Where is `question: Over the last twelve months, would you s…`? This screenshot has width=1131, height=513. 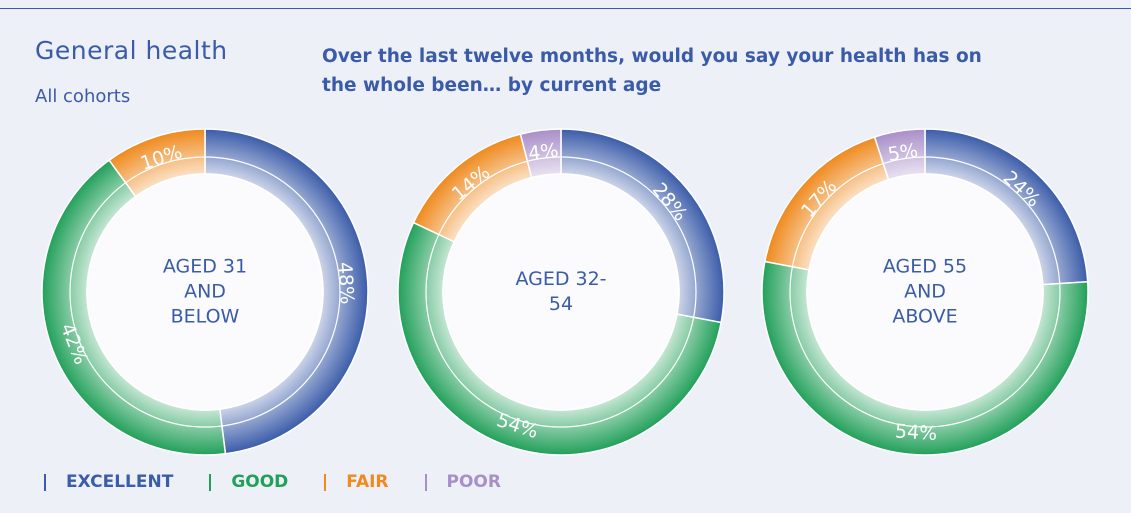 question: Over the last twelve months, would you s… is located at coordinates (652, 71).